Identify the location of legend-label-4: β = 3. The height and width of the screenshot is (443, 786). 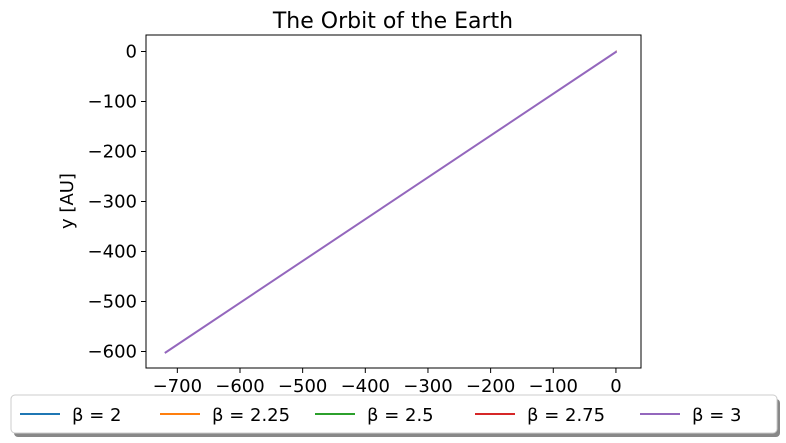
(716, 415).